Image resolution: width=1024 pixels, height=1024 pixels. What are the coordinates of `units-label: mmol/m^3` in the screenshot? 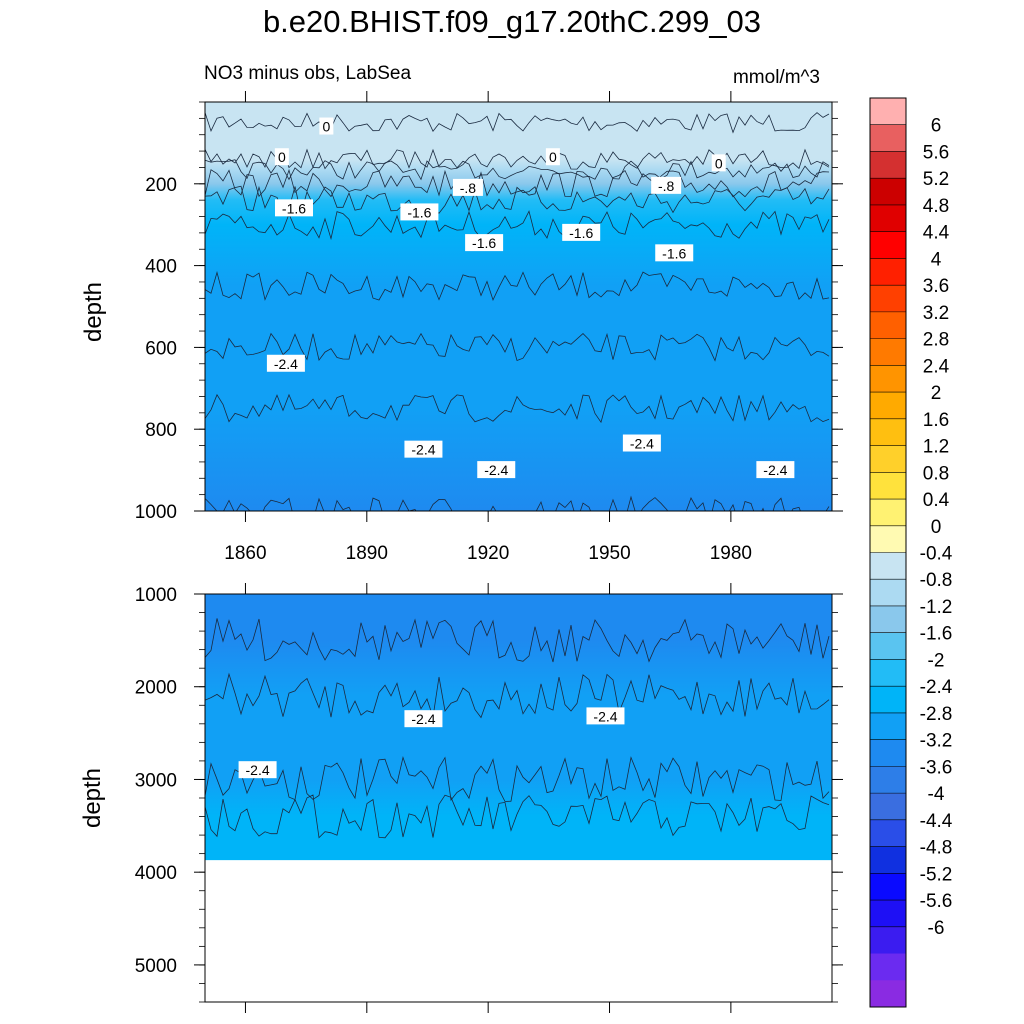 It's located at (776, 77).